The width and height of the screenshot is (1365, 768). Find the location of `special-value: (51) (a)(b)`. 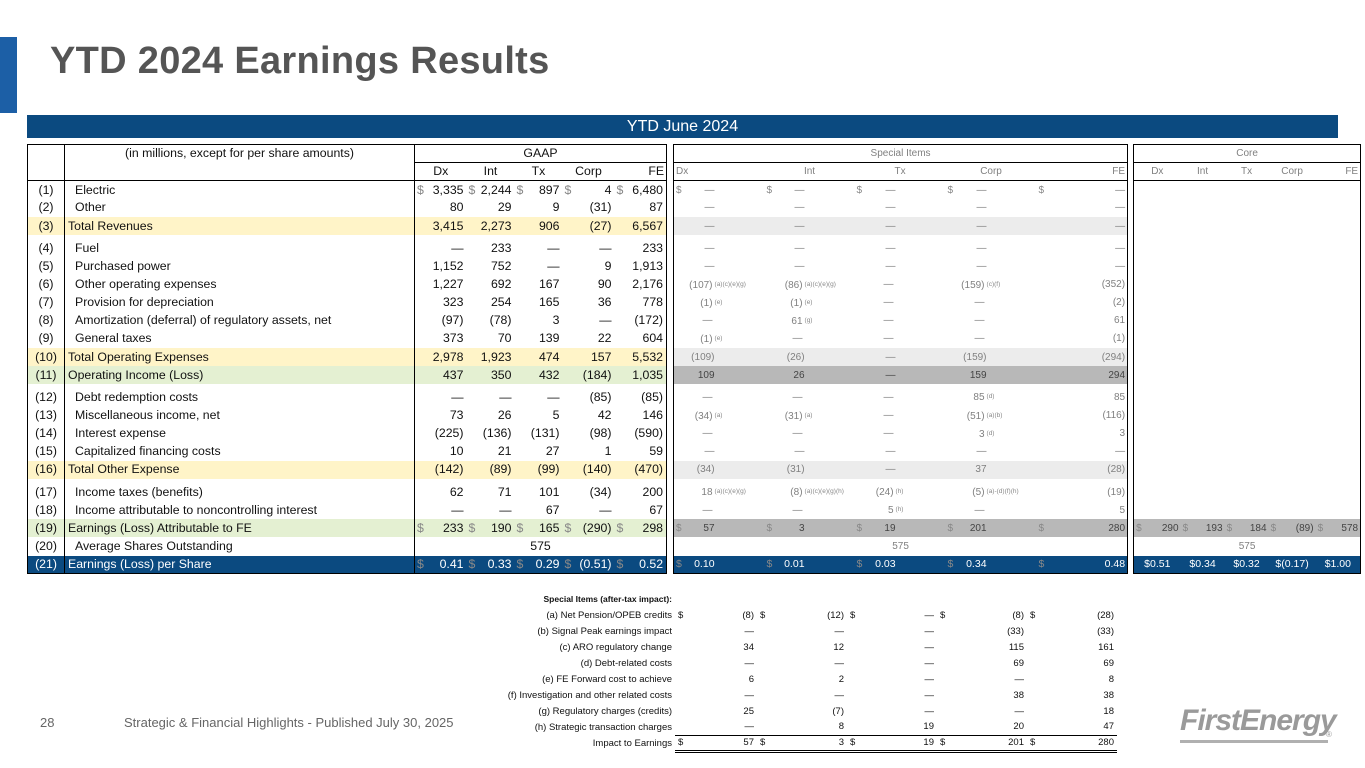

special-value: (51) (a)(b) is located at coordinates (991, 415).